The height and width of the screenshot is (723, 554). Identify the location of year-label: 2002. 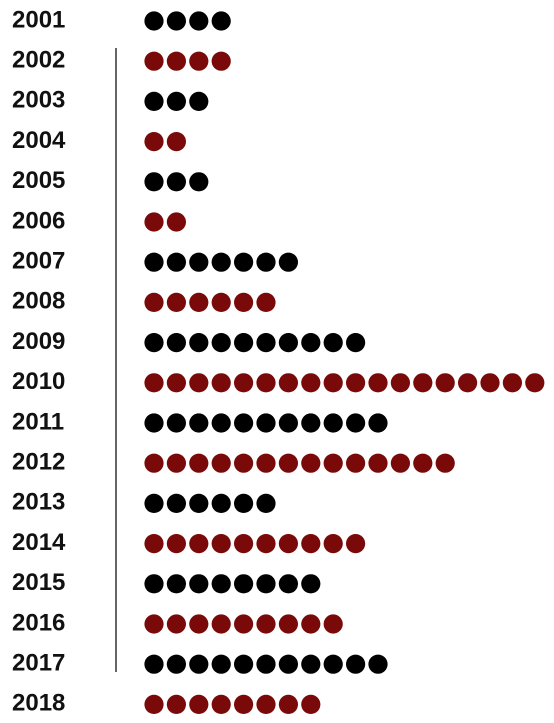
(38, 60).